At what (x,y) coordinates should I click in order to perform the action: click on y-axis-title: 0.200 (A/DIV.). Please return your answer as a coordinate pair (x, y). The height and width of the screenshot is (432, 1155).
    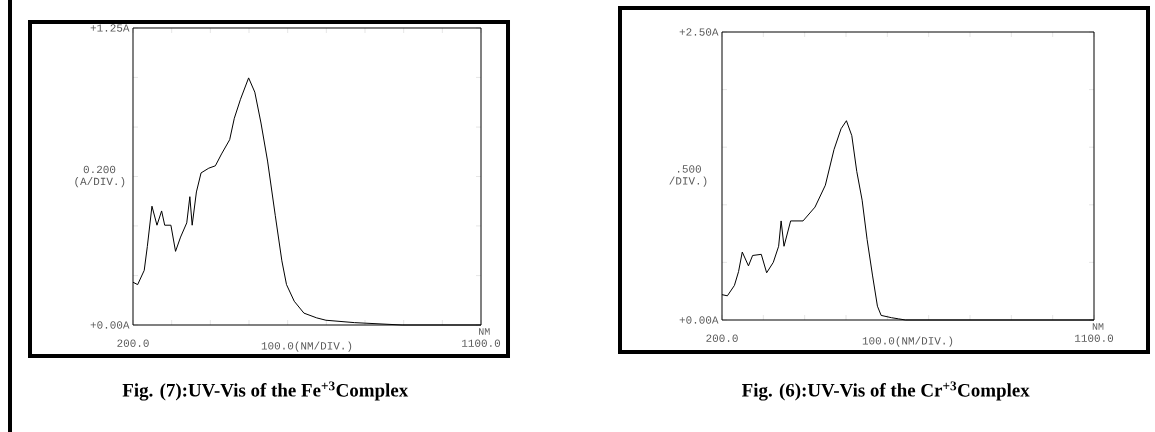
    Looking at the image, I should click on (100, 176).